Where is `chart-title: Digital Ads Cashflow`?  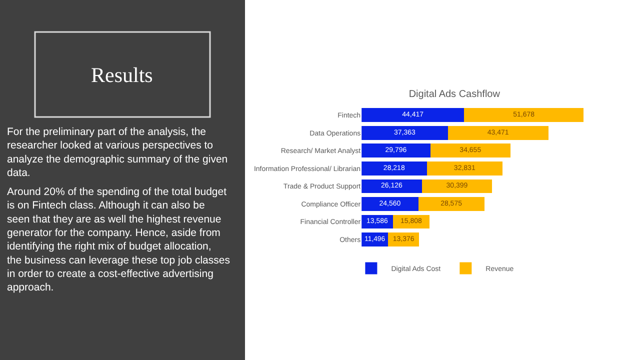 chart-title: Digital Ads Cashflow is located at coordinates (454, 94).